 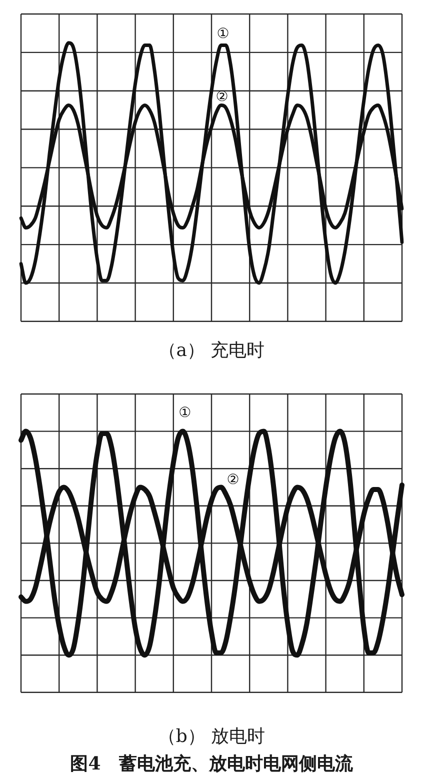 What do you see at coordinates (212, 764) in the screenshot?
I see `caption: 图4 蓄电池充、放电时电网侧电流` at bounding box center [212, 764].